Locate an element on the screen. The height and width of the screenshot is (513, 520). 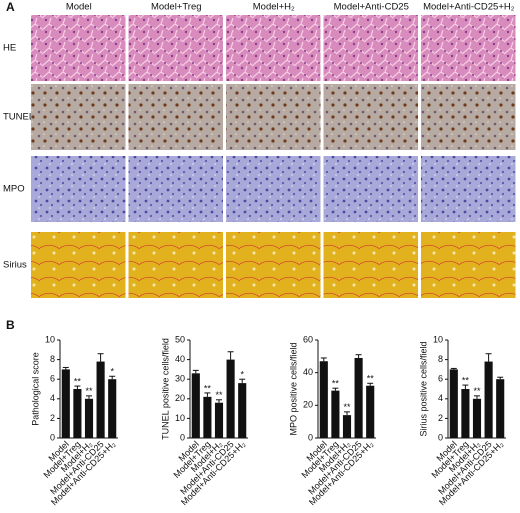
row-label: TUNEL is located at coordinates (18, 117).